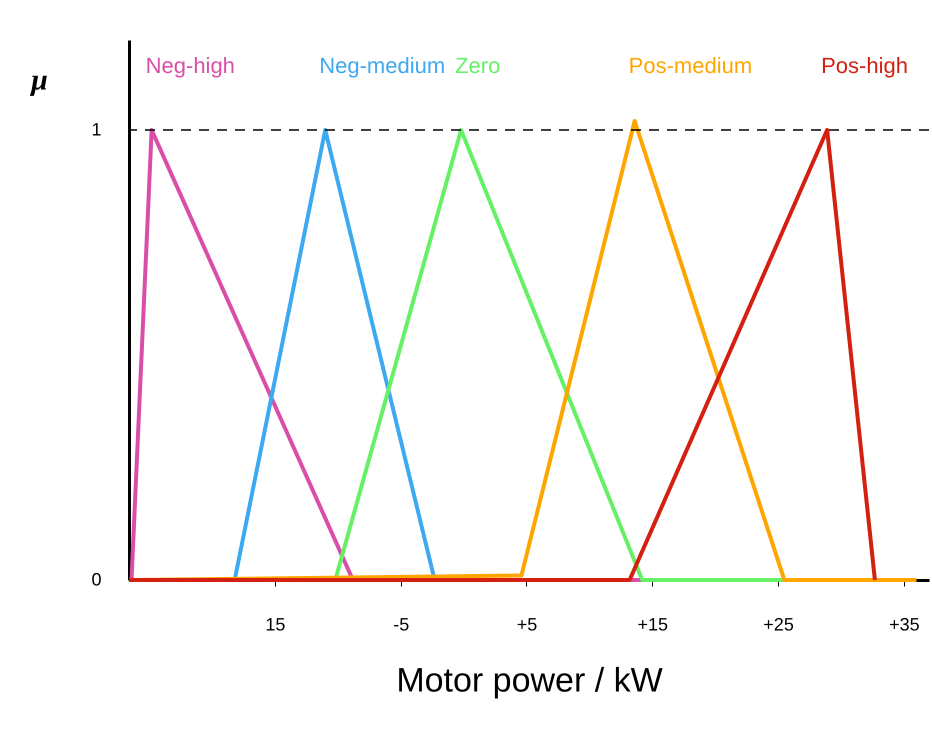  Describe the element at coordinates (864, 65) in the screenshot. I see `text: Pos-high` at that location.